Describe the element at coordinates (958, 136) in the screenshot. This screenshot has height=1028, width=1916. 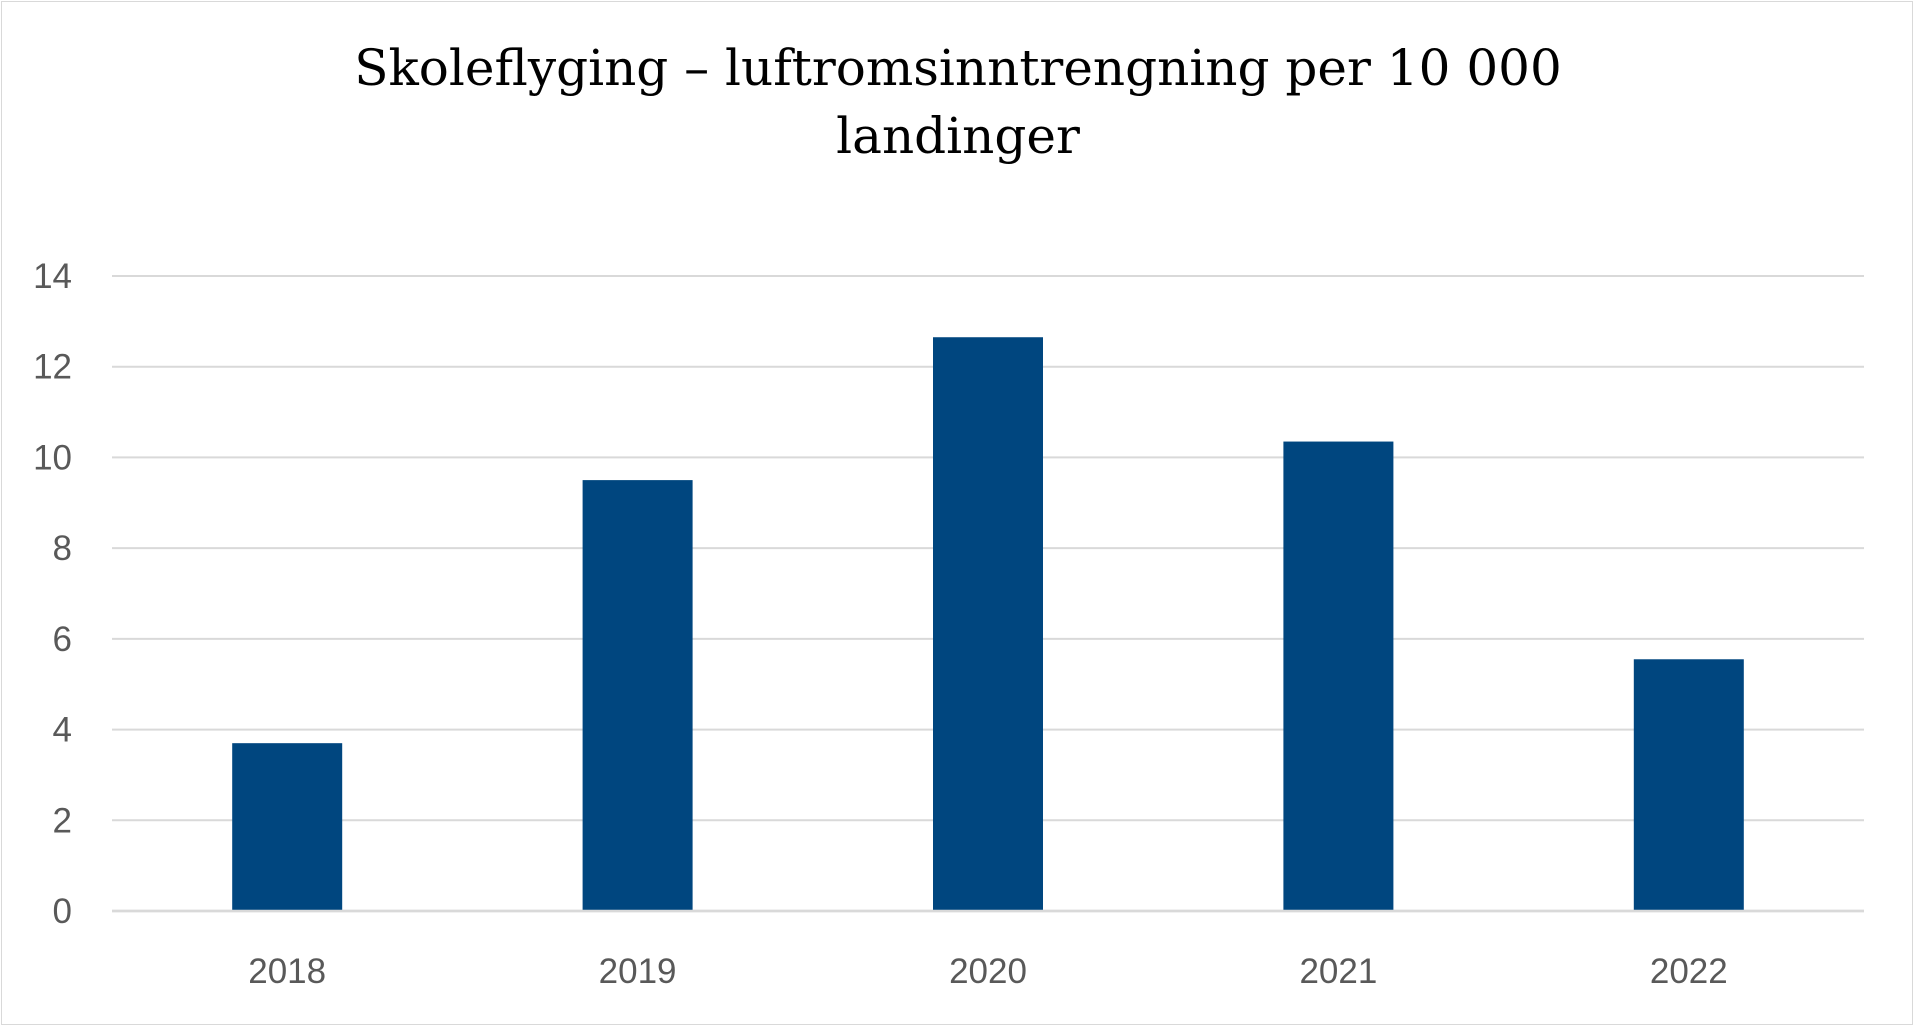
I see `chart-title-line-2: landinger` at that location.